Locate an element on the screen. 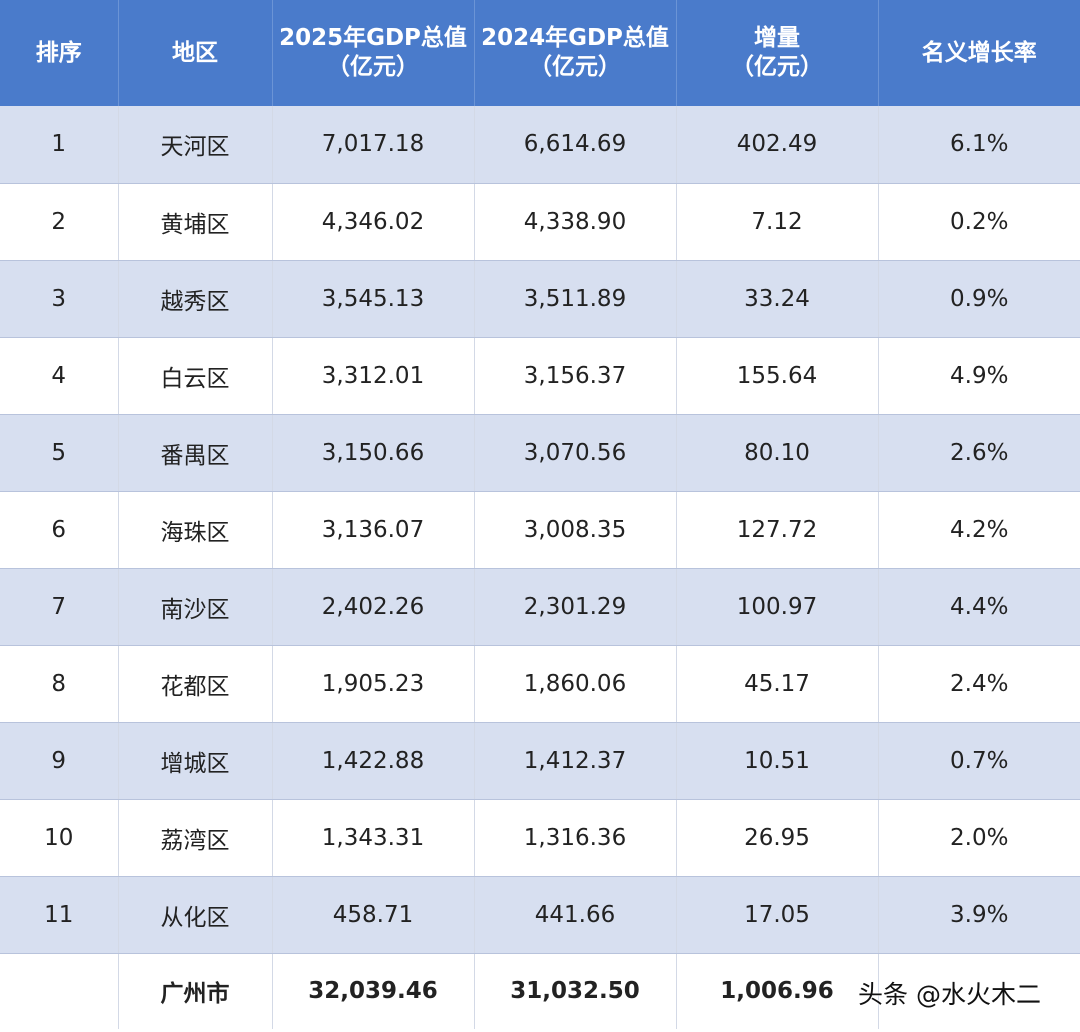 The image size is (1080, 1032). table-row: 7 南沙区 2,402.26 2,301.29 100.97 4.4% is located at coordinates (540, 607).